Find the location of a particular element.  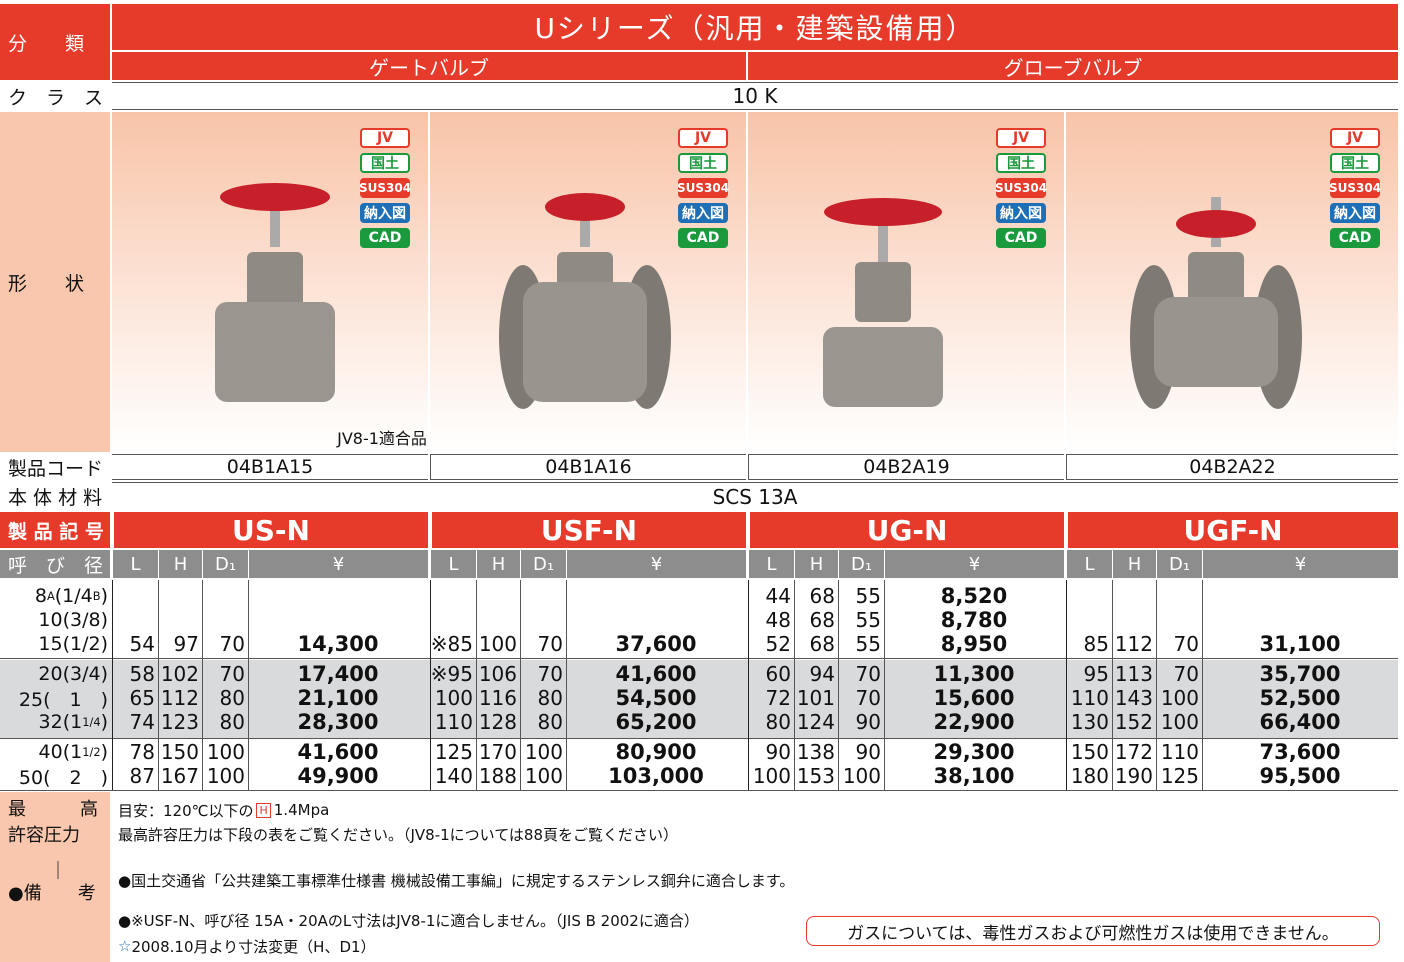

price: 54,500 is located at coordinates (656, 698).